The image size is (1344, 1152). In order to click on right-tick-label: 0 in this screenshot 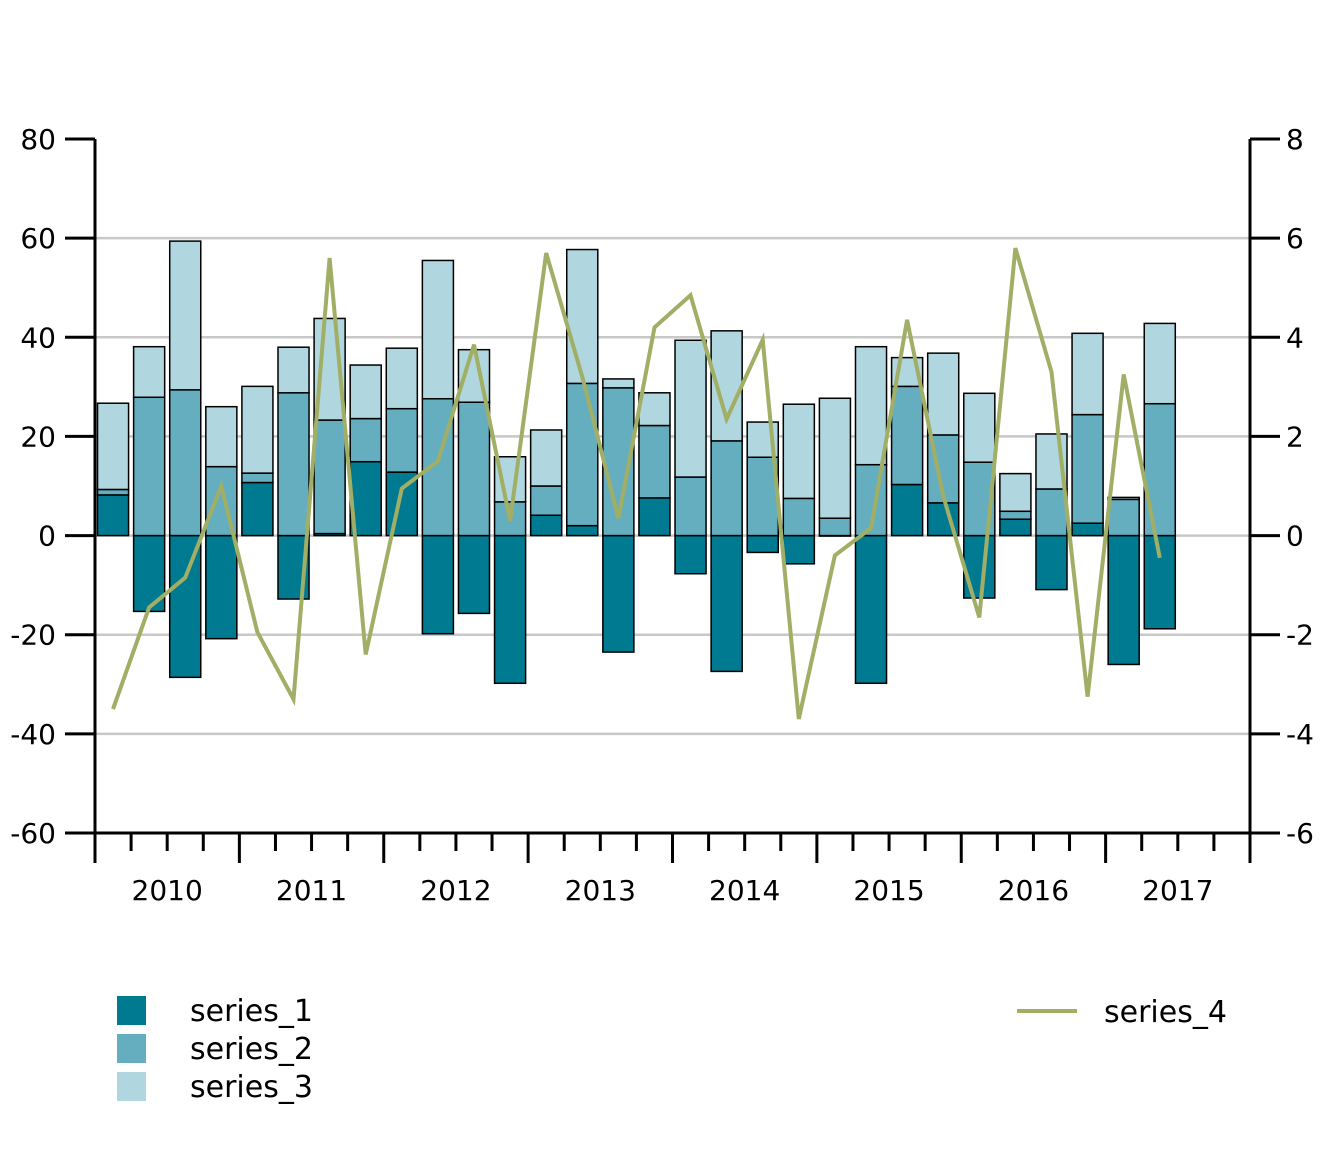, I will do `click(1295, 536)`.